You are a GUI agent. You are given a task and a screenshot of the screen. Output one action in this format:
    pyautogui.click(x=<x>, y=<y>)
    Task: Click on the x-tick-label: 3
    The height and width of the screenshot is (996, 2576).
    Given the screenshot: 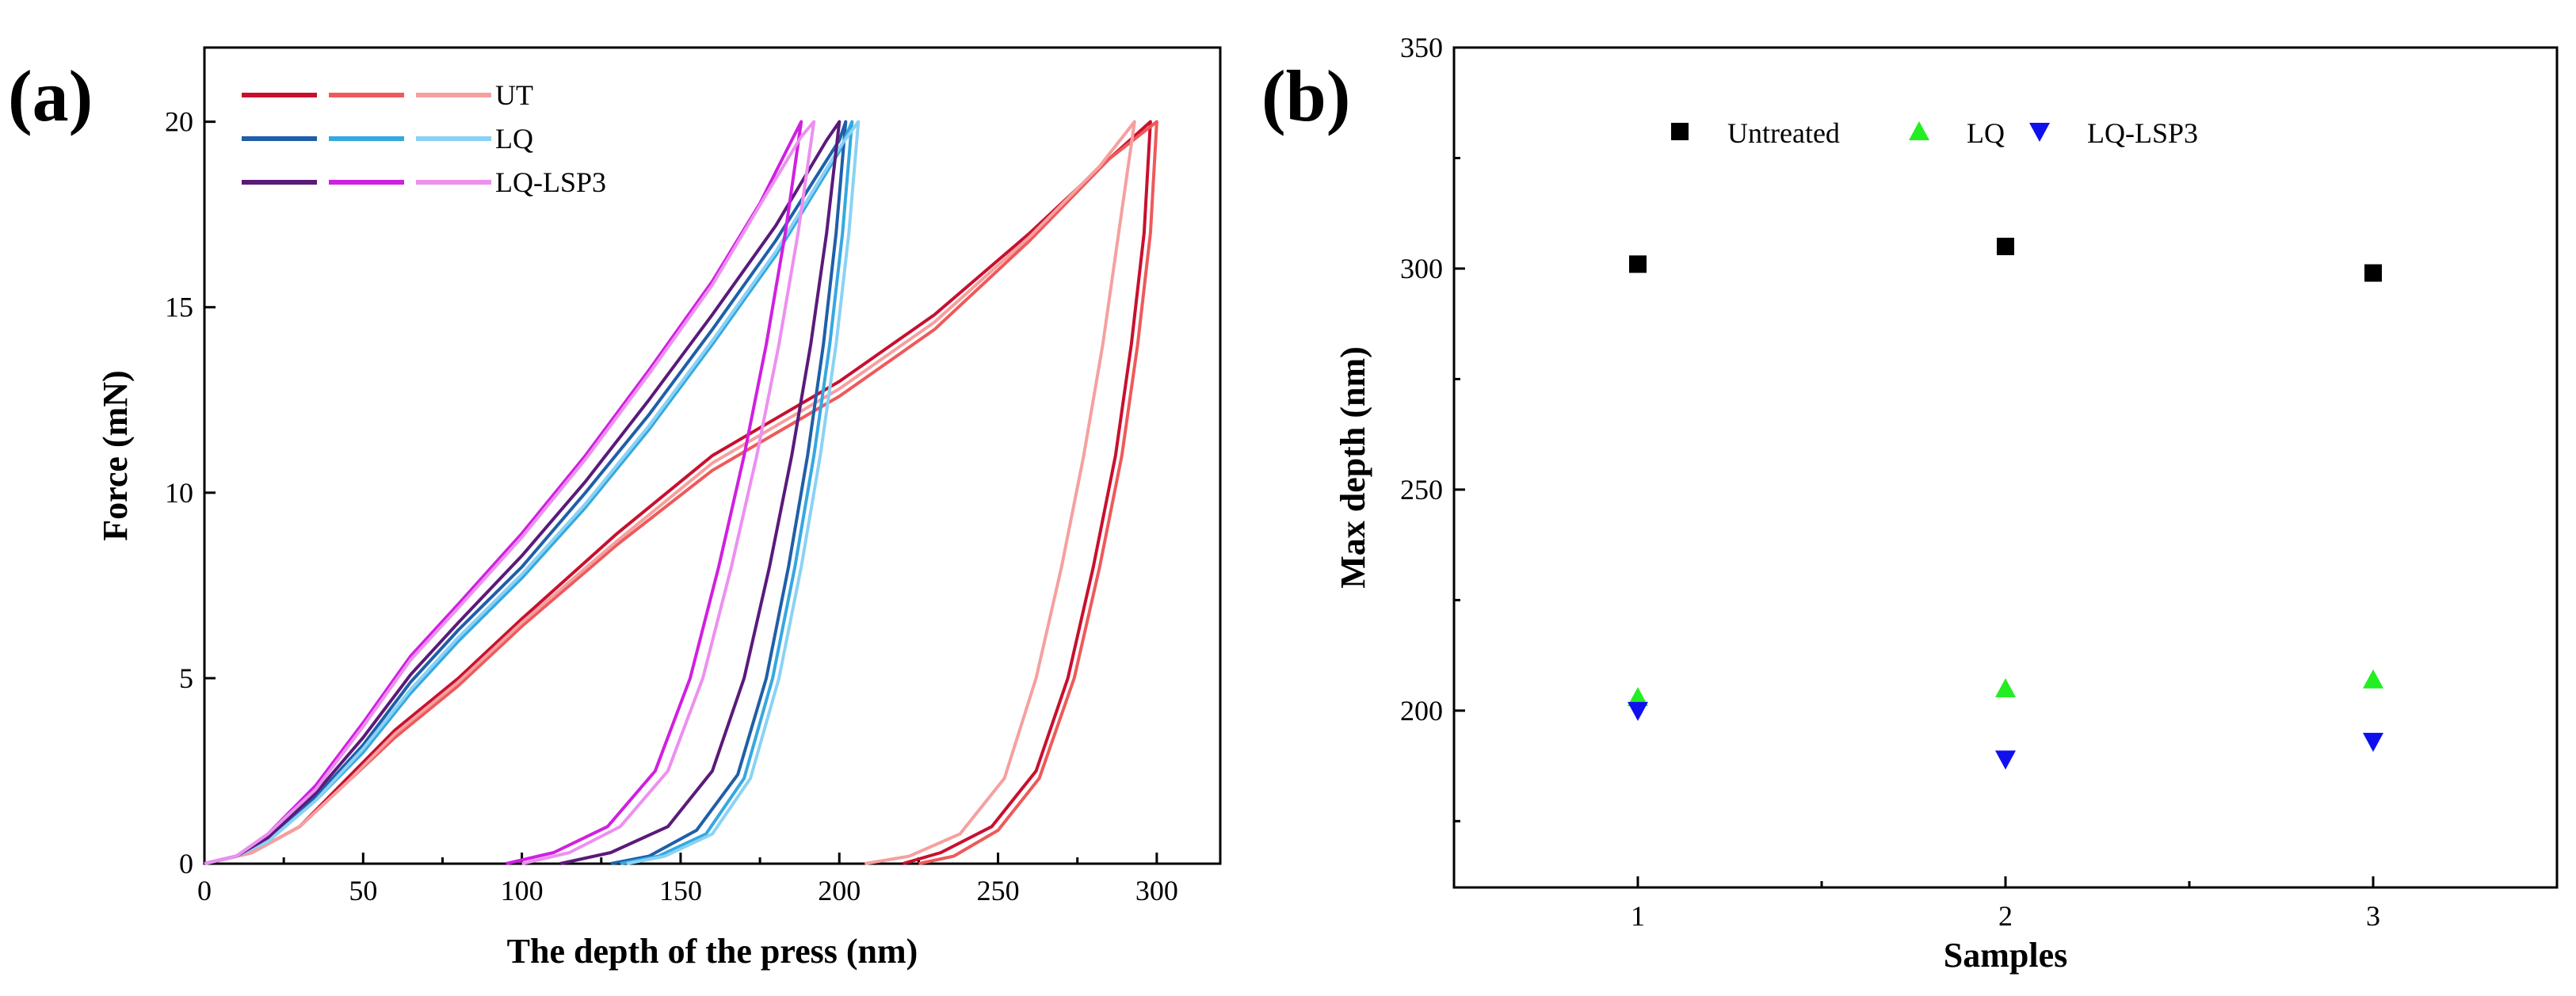 What is the action you would take?
    pyautogui.click(x=2373, y=916)
    